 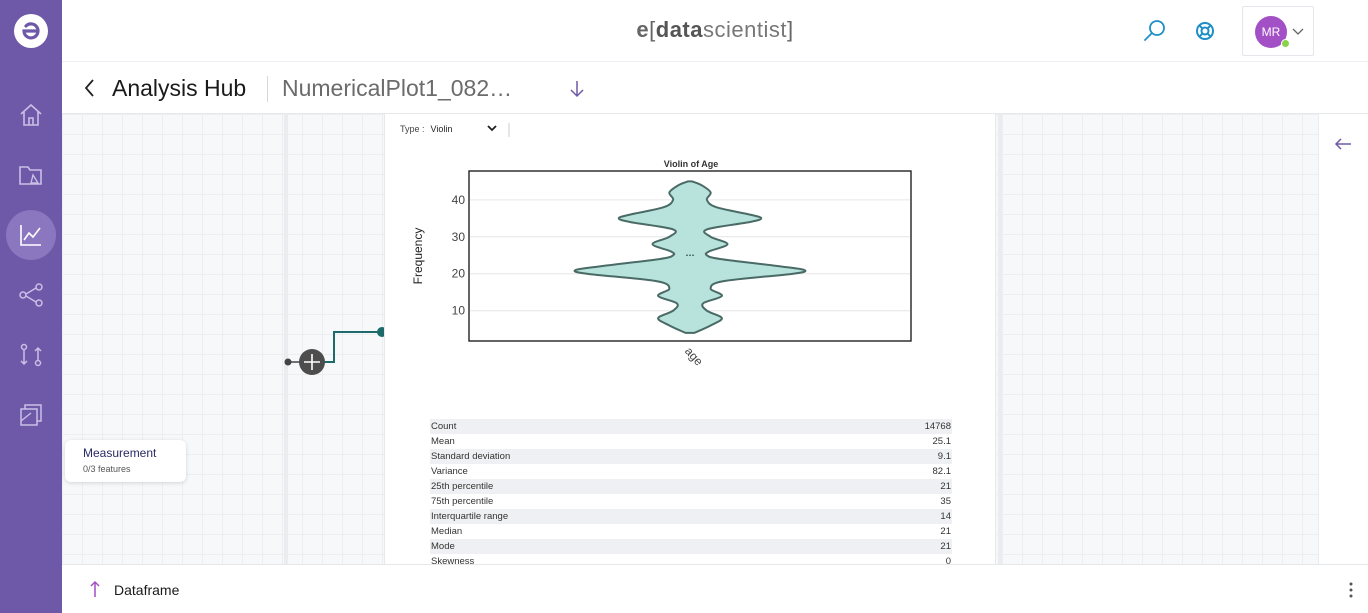 What do you see at coordinates (471, 456) in the screenshot?
I see `stat-label: Standard deviation` at bounding box center [471, 456].